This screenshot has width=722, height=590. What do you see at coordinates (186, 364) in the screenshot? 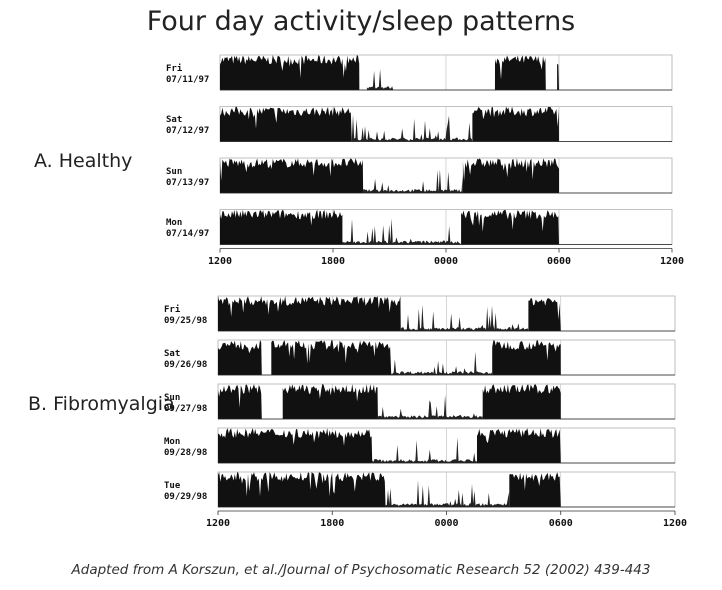
I see `row-date: 09/26/98` at bounding box center [186, 364].